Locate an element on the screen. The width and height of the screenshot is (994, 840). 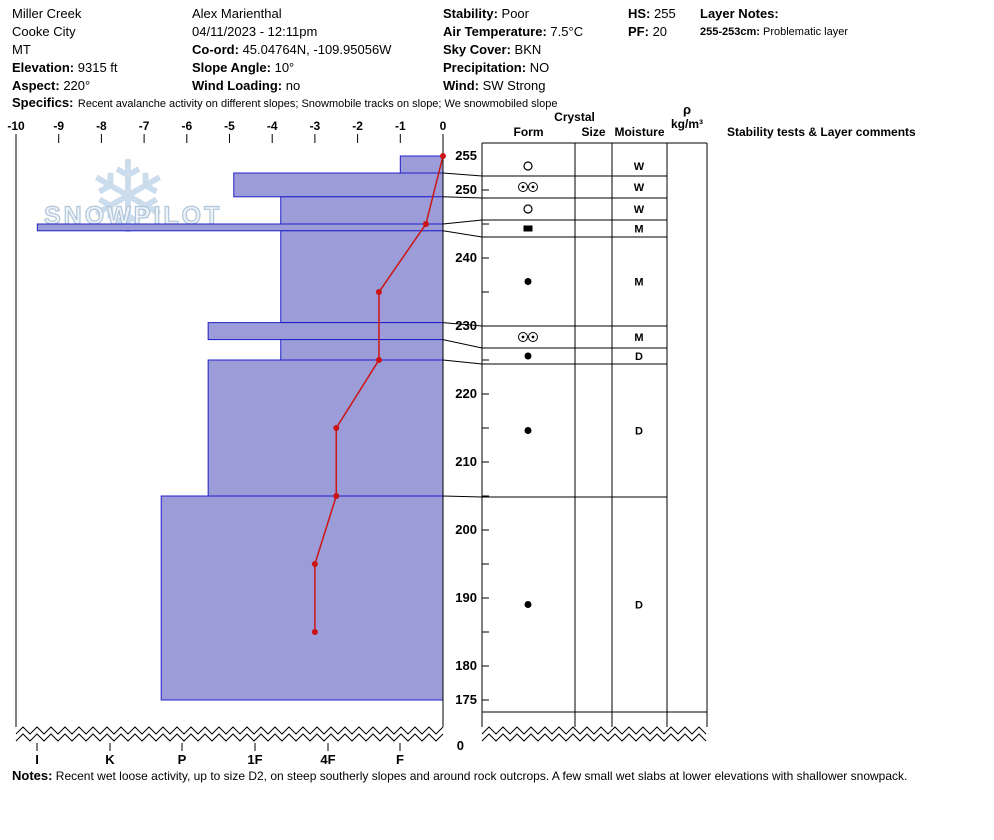
totals-block: HS: 255 PF: 20 is located at coordinates (652, 23).